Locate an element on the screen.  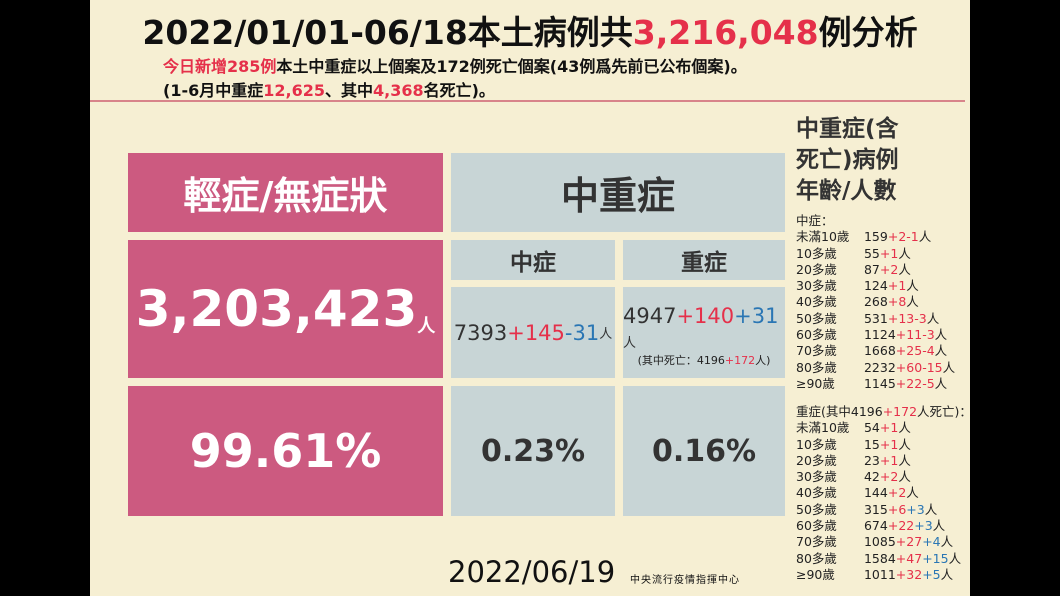
count: 144 is located at coordinates (875, 493).